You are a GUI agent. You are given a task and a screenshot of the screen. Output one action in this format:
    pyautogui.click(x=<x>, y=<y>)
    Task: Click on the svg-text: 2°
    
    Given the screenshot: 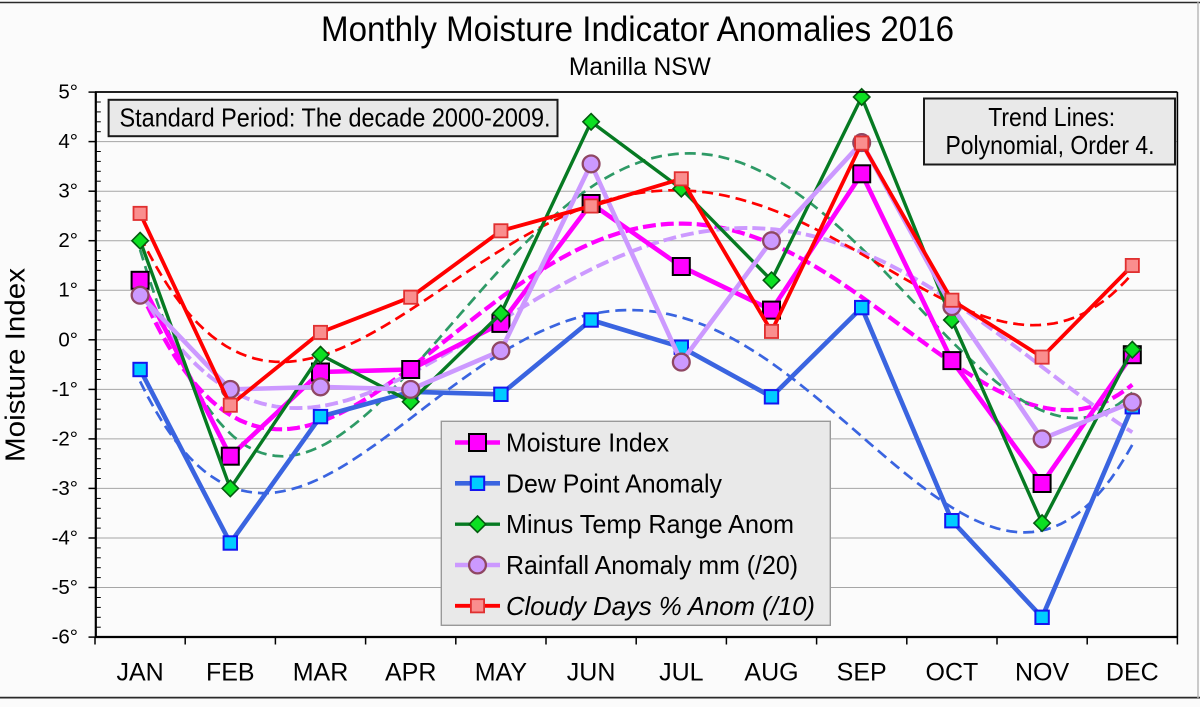 What is the action you would take?
    pyautogui.click(x=68, y=240)
    